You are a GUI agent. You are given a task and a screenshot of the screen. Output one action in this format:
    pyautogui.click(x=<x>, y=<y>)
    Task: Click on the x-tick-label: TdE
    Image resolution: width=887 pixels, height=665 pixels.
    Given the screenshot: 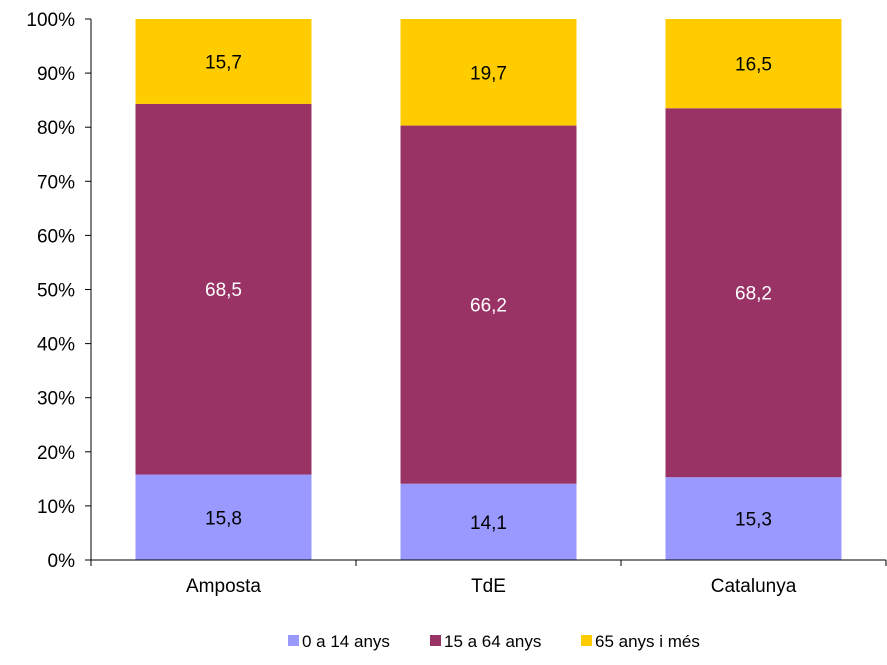 What is the action you would take?
    pyautogui.click(x=488, y=586)
    